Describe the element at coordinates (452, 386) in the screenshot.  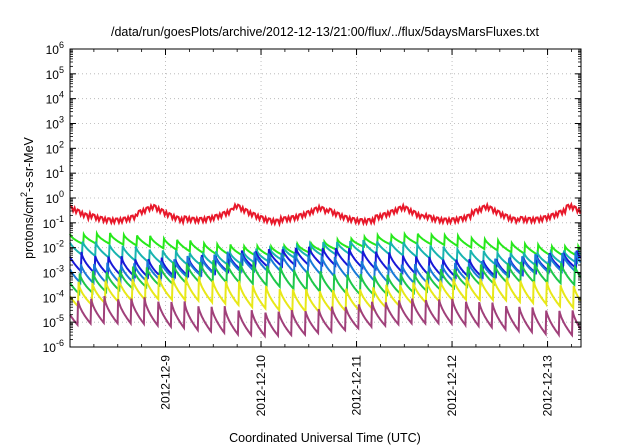
I see `x-tick-label: 2012-12-12` at that location.